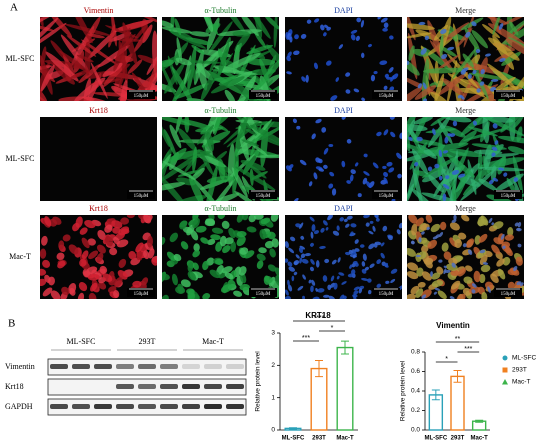 The width and height of the screenshot is (550, 448). What do you see at coordinates (415, 391) in the screenshot?
I see `y-tick-label: 0.4` at bounding box center [415, 391].